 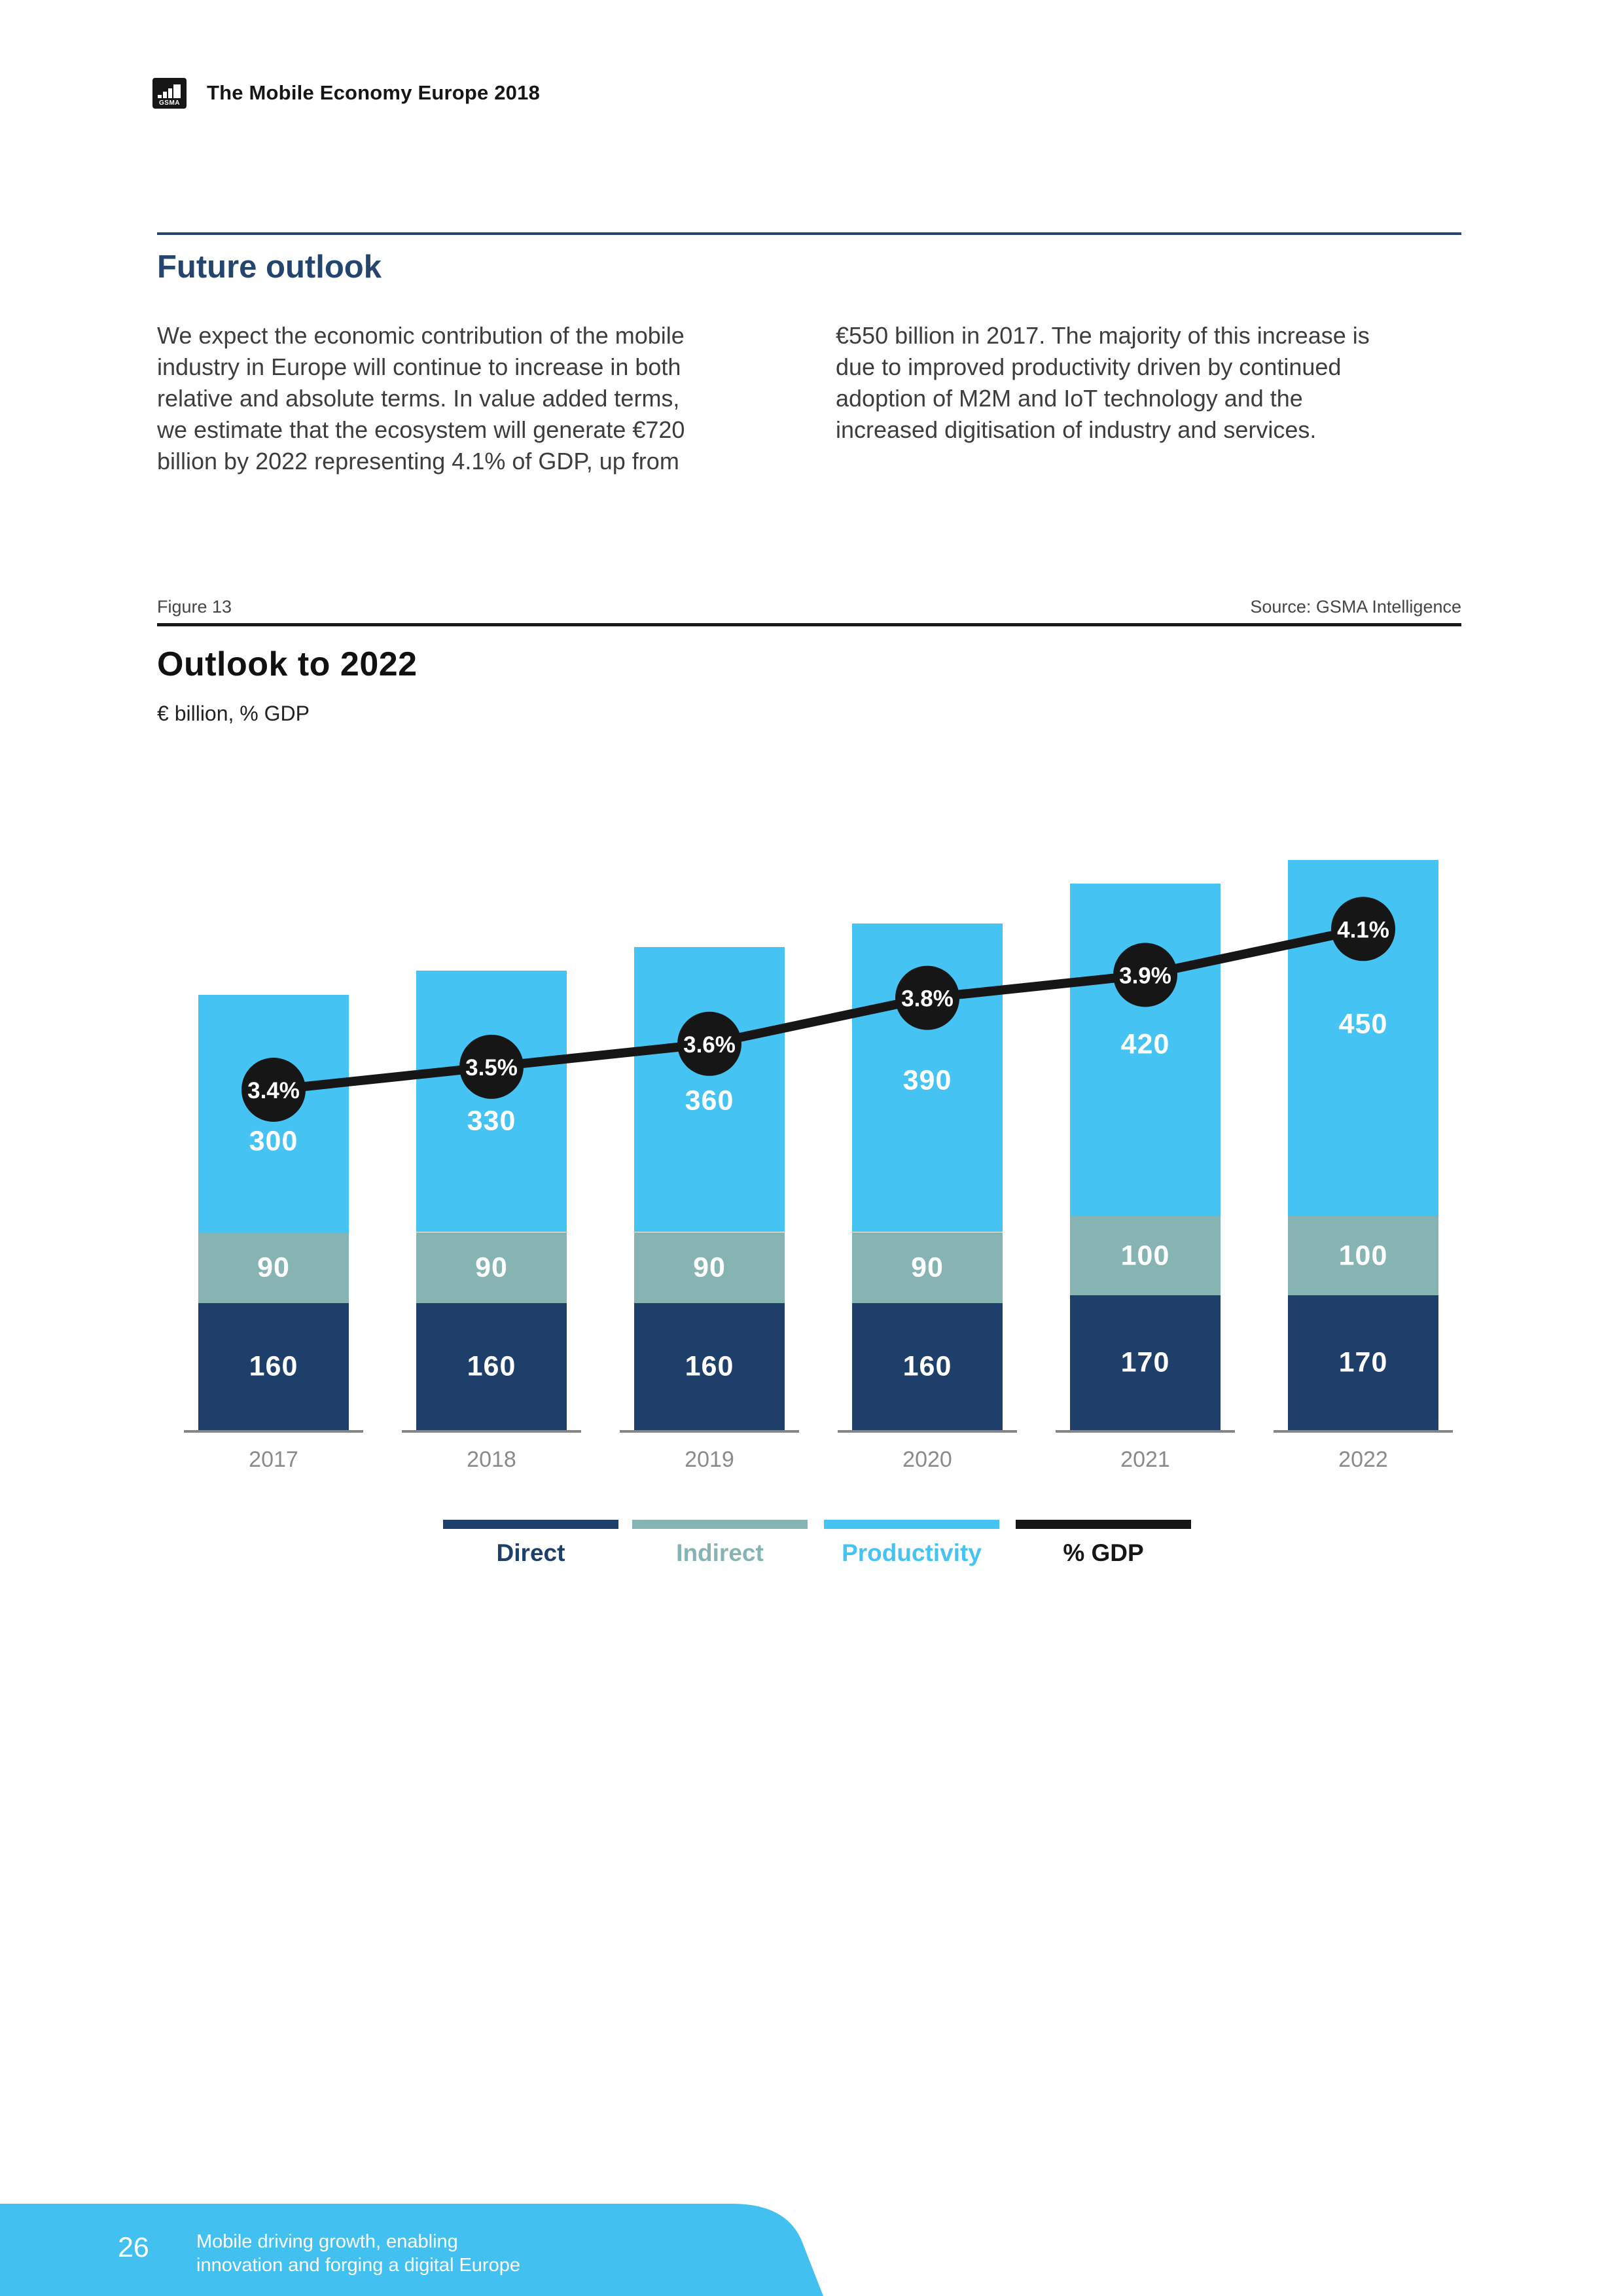 I want to click on chart-subtitle: € billion, % GDP, so click(x=233, y=713).